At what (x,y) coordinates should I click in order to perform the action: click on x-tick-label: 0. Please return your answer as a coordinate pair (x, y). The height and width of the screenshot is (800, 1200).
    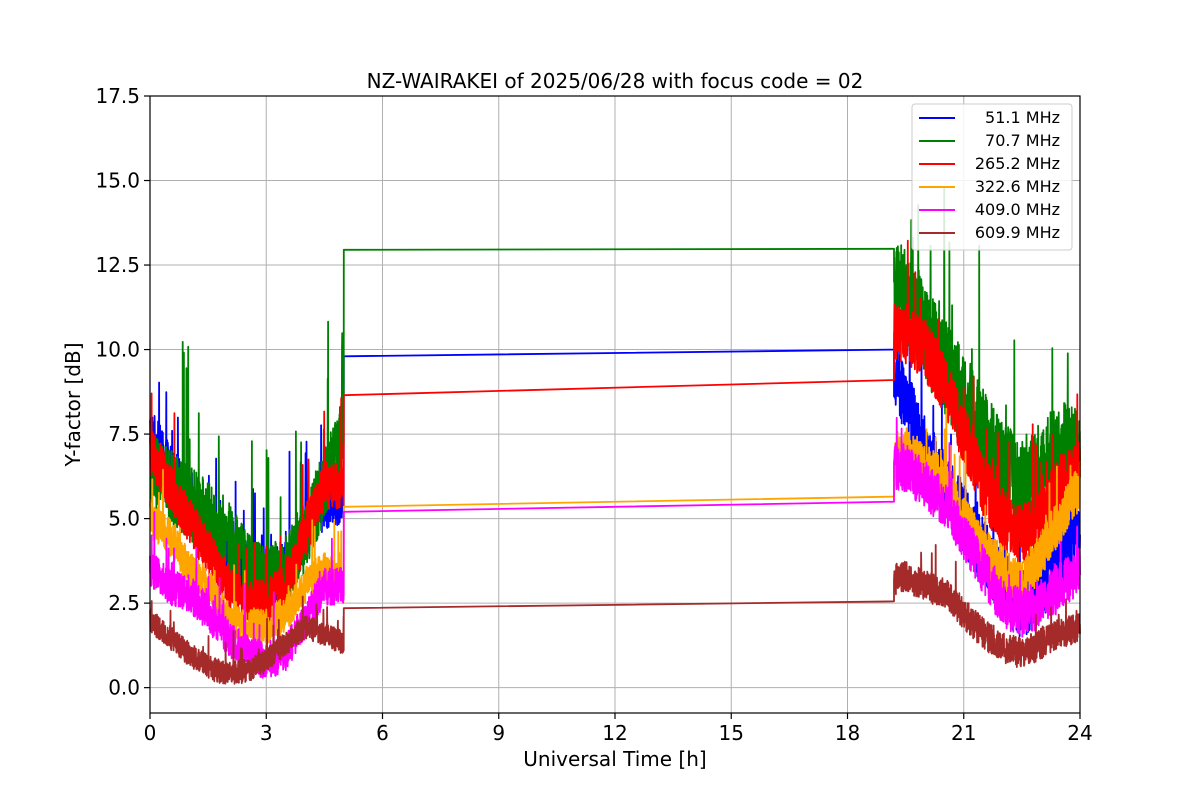
    Looking at the image, I should click on (150, 733).